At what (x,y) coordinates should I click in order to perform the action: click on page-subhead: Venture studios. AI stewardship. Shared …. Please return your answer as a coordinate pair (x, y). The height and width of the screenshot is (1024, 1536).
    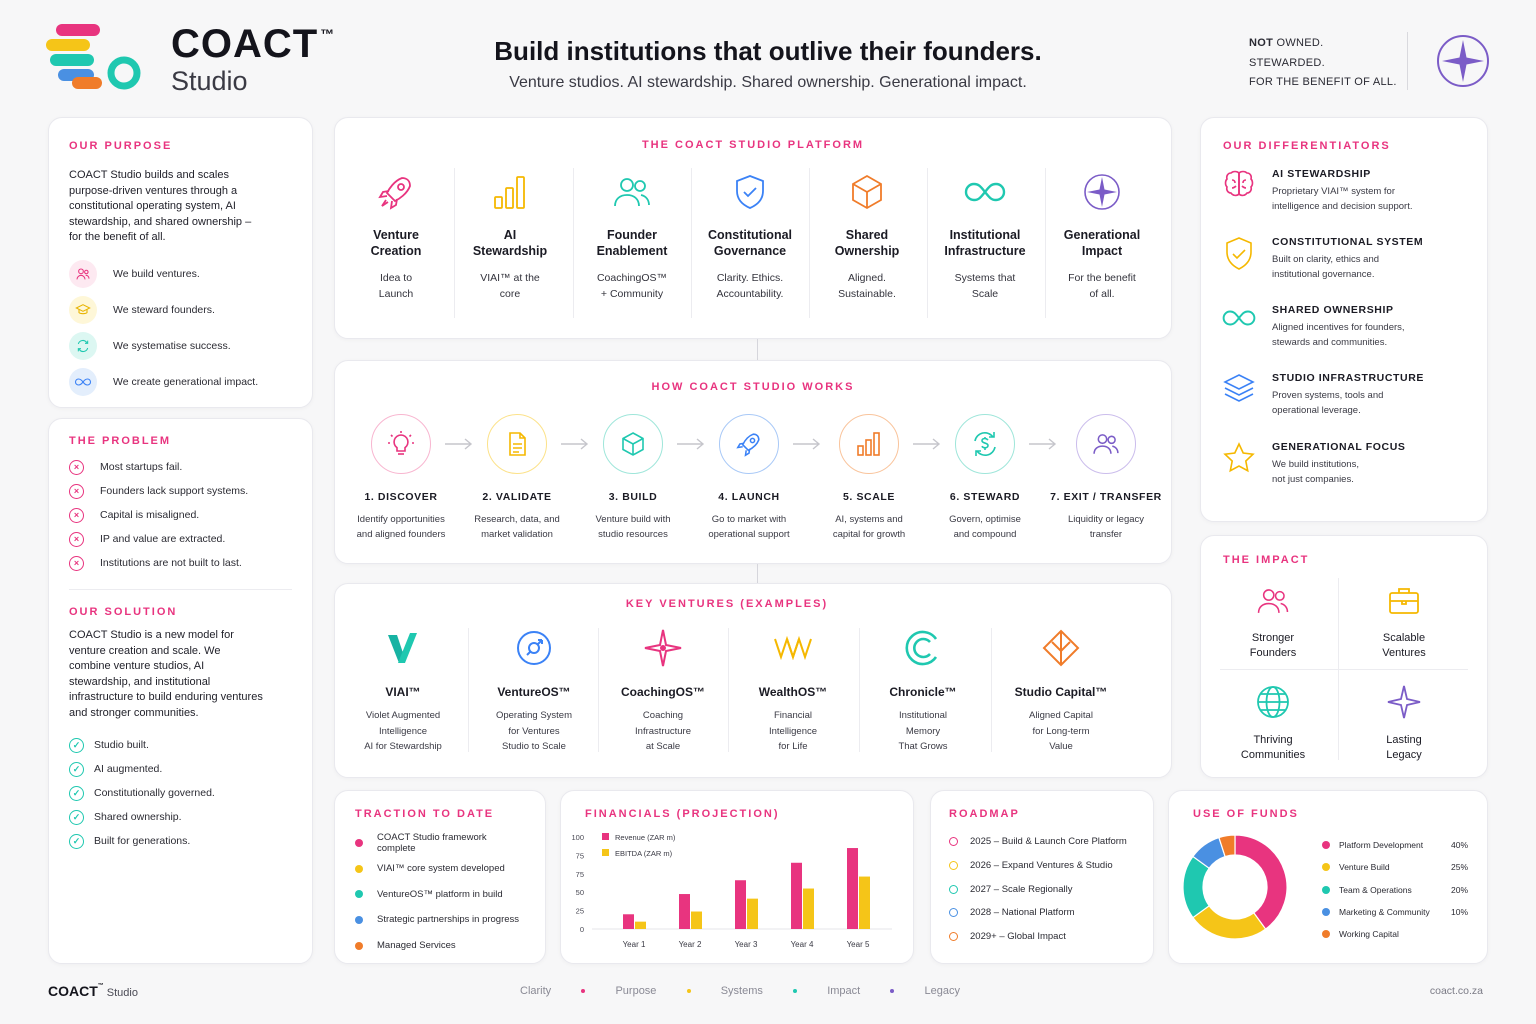
    Looking at the image, I should click on (768, 82).